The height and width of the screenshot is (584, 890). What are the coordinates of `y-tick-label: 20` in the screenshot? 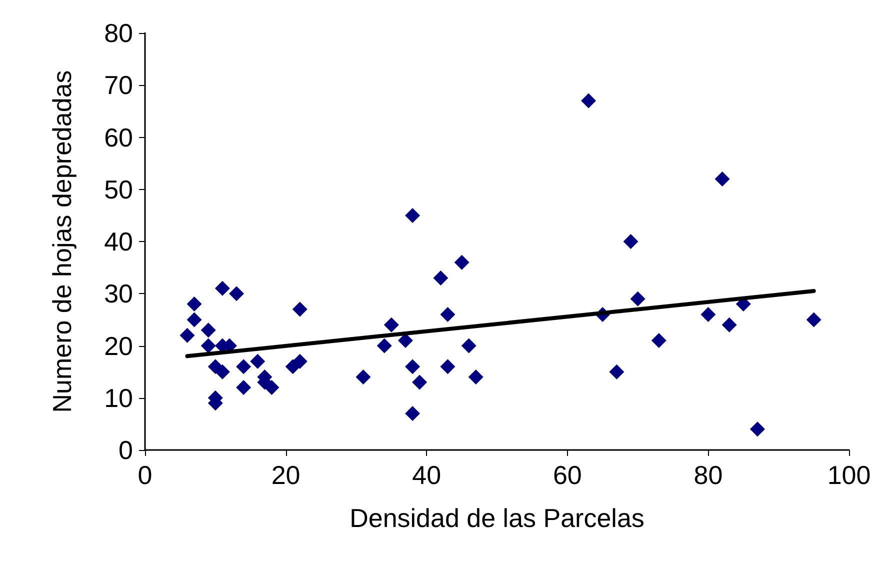 It's located at (118, 345).